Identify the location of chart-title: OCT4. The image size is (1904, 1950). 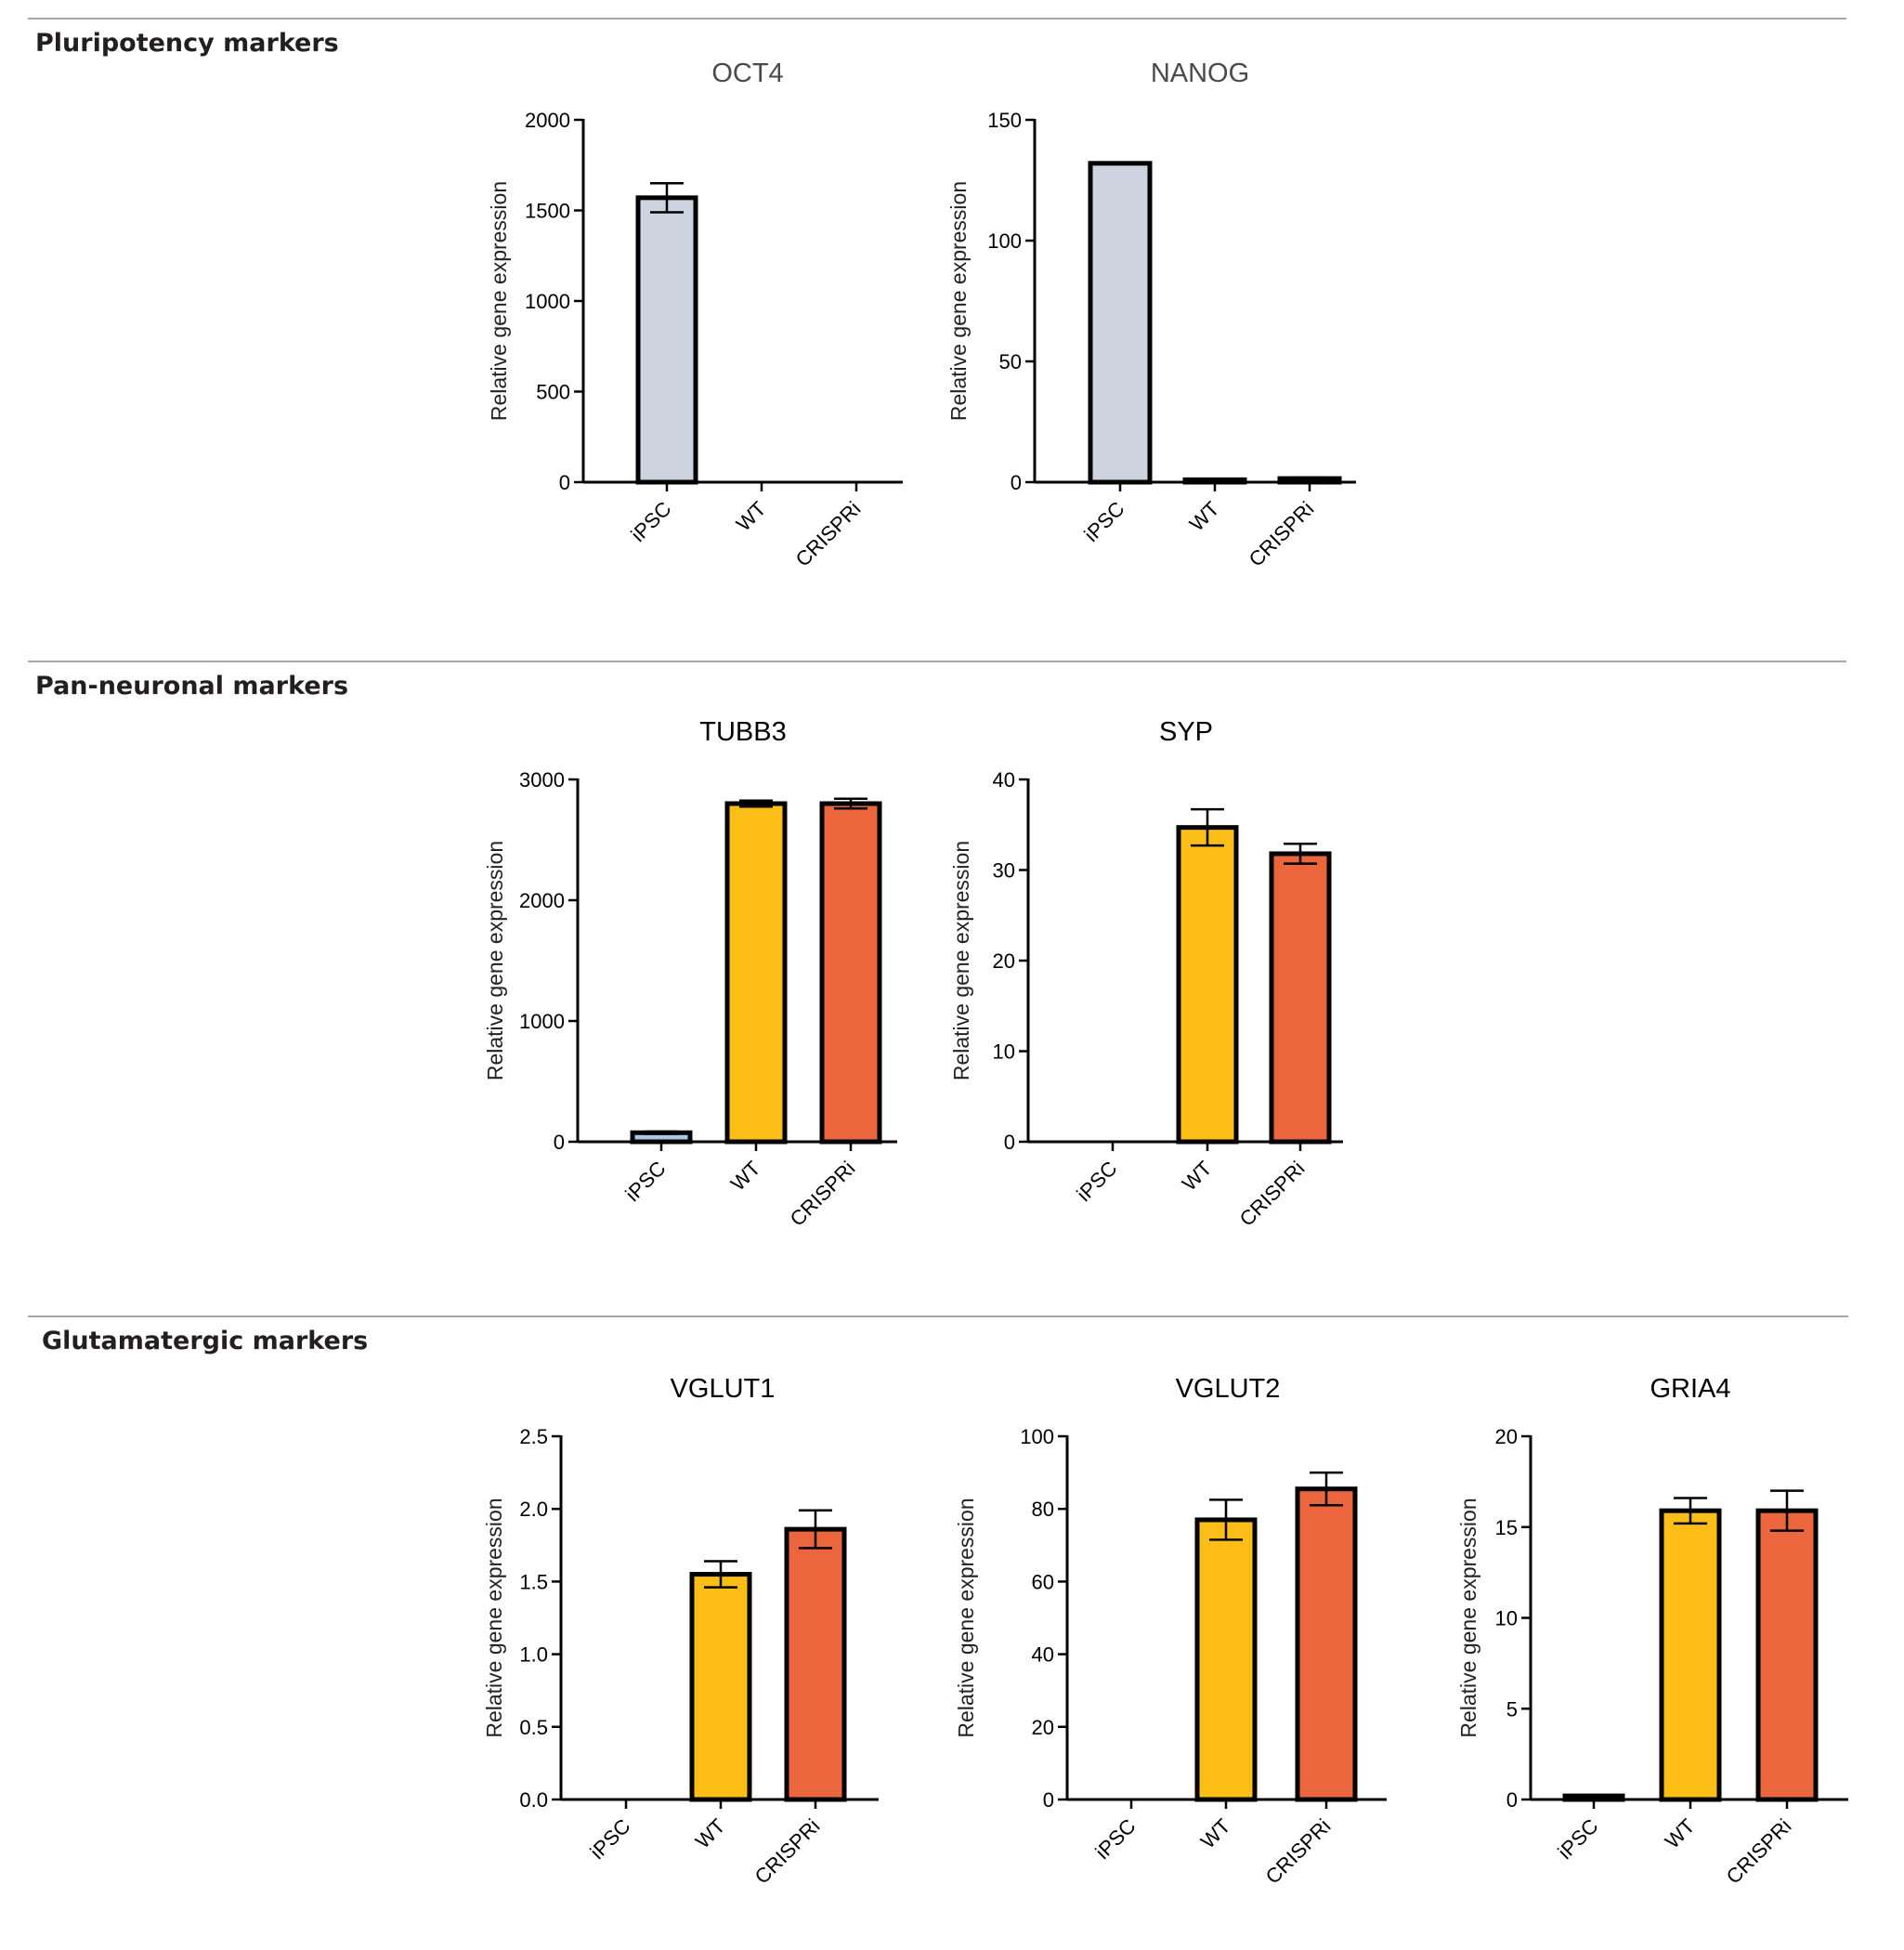
(747, 73).